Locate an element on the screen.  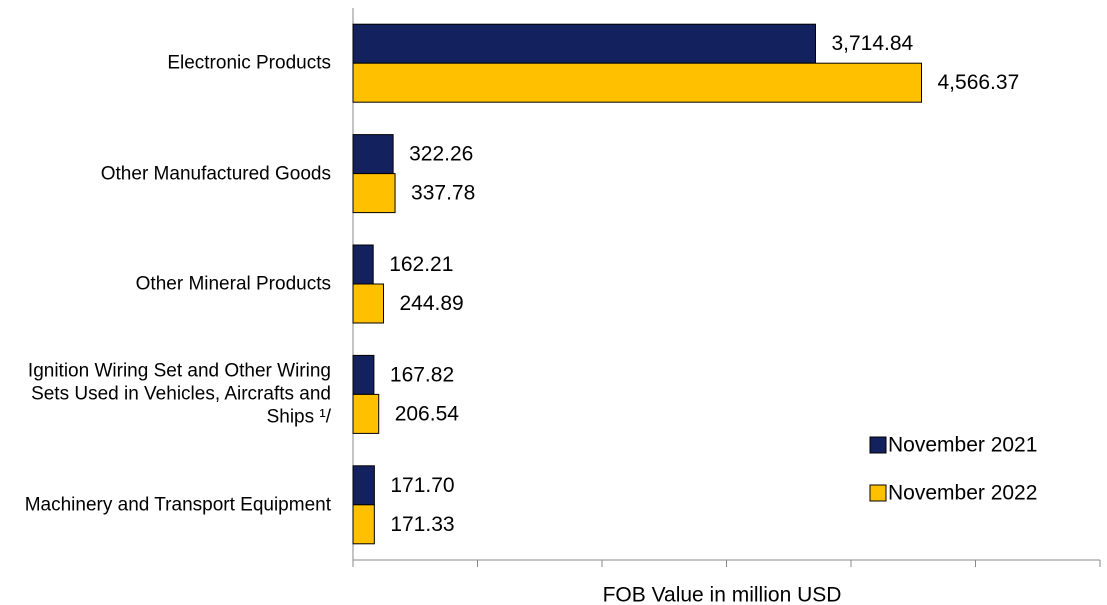
value-label: 244.89 is located at coordinates (431, 303).